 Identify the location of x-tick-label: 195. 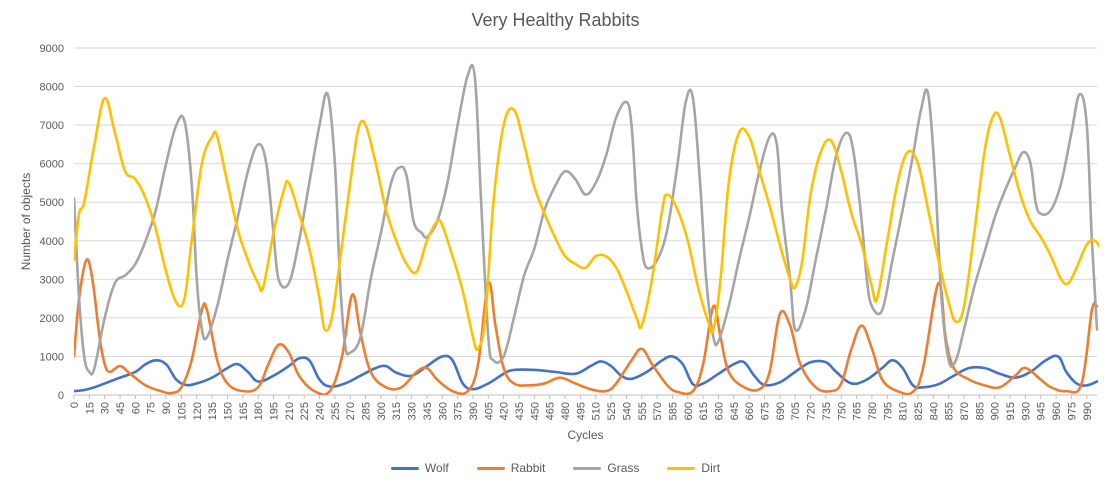
(274, 411).